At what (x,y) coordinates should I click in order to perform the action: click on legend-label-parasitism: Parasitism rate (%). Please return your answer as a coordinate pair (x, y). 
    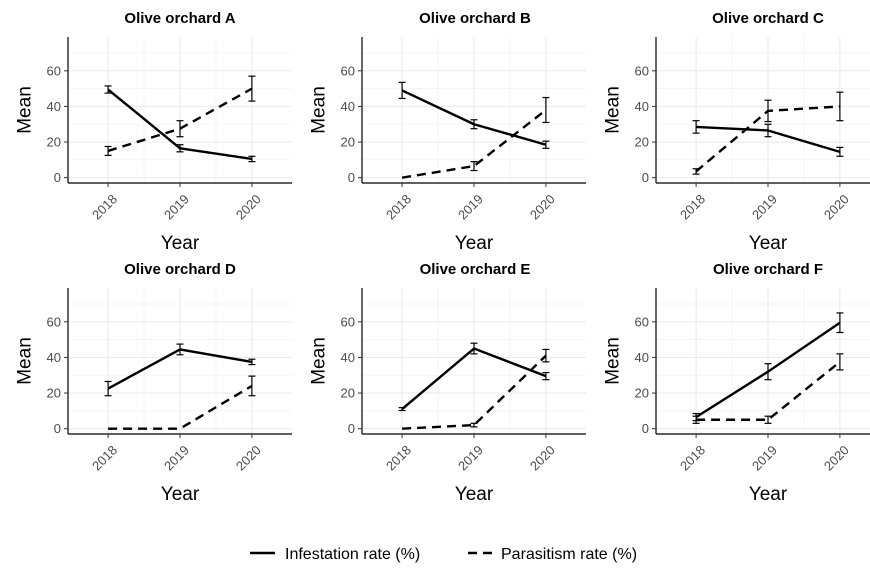
    Looking at the image, I should click on (569, 554).